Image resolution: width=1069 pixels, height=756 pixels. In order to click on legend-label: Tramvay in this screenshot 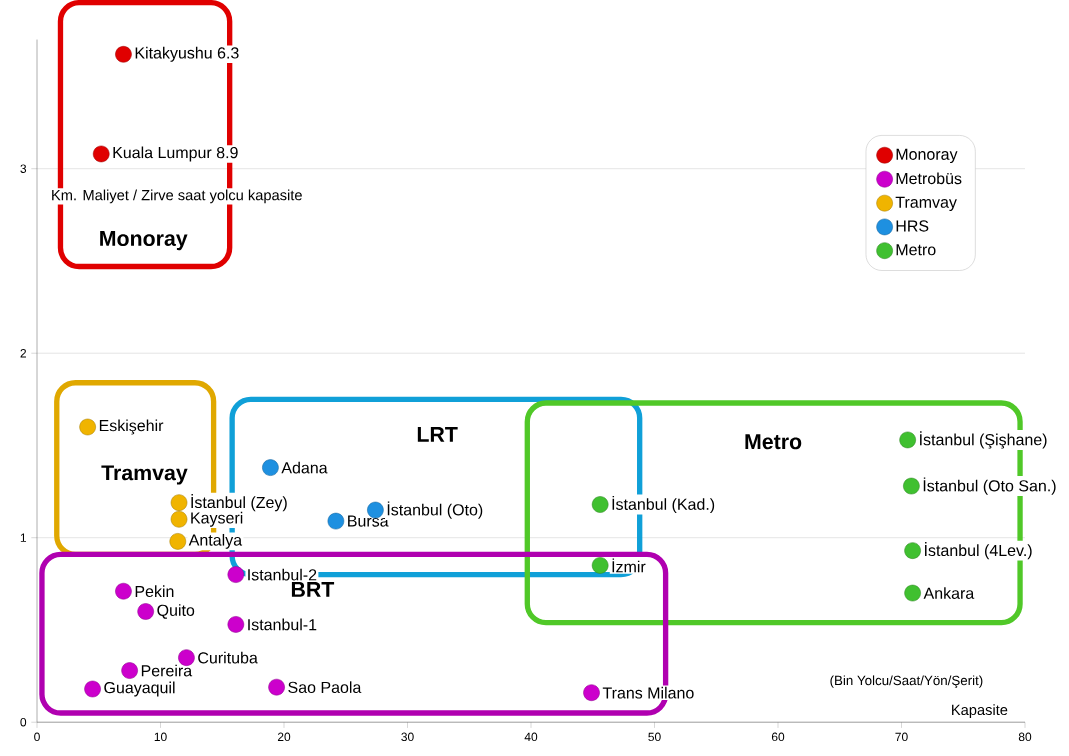, I will do `click(926, 203)`.